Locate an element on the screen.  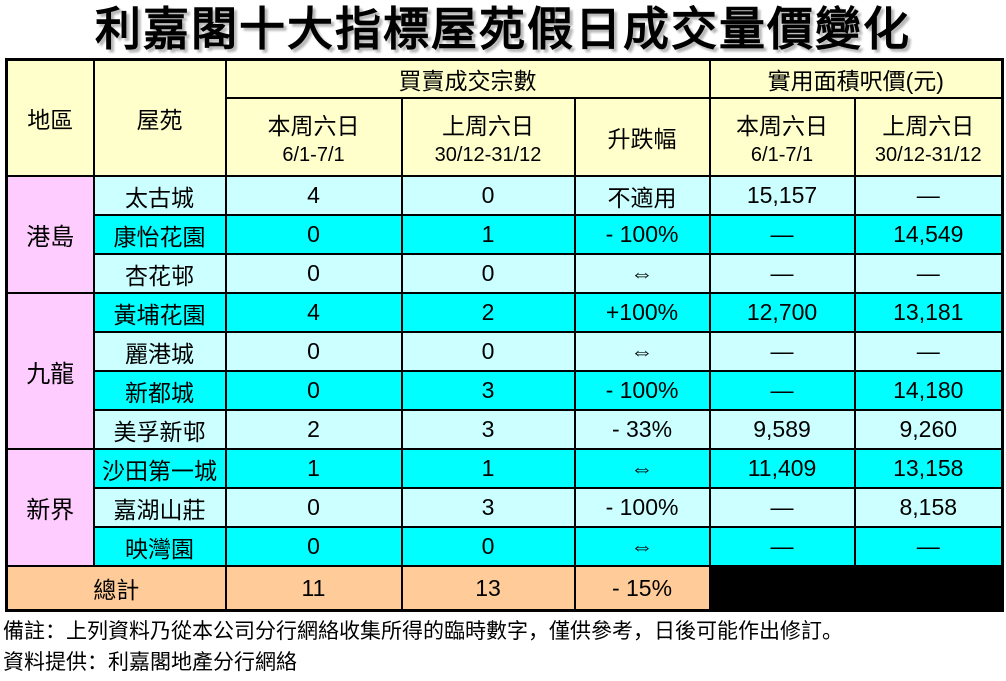
col-header-region: 地區 is located at coordinates (50, 117).